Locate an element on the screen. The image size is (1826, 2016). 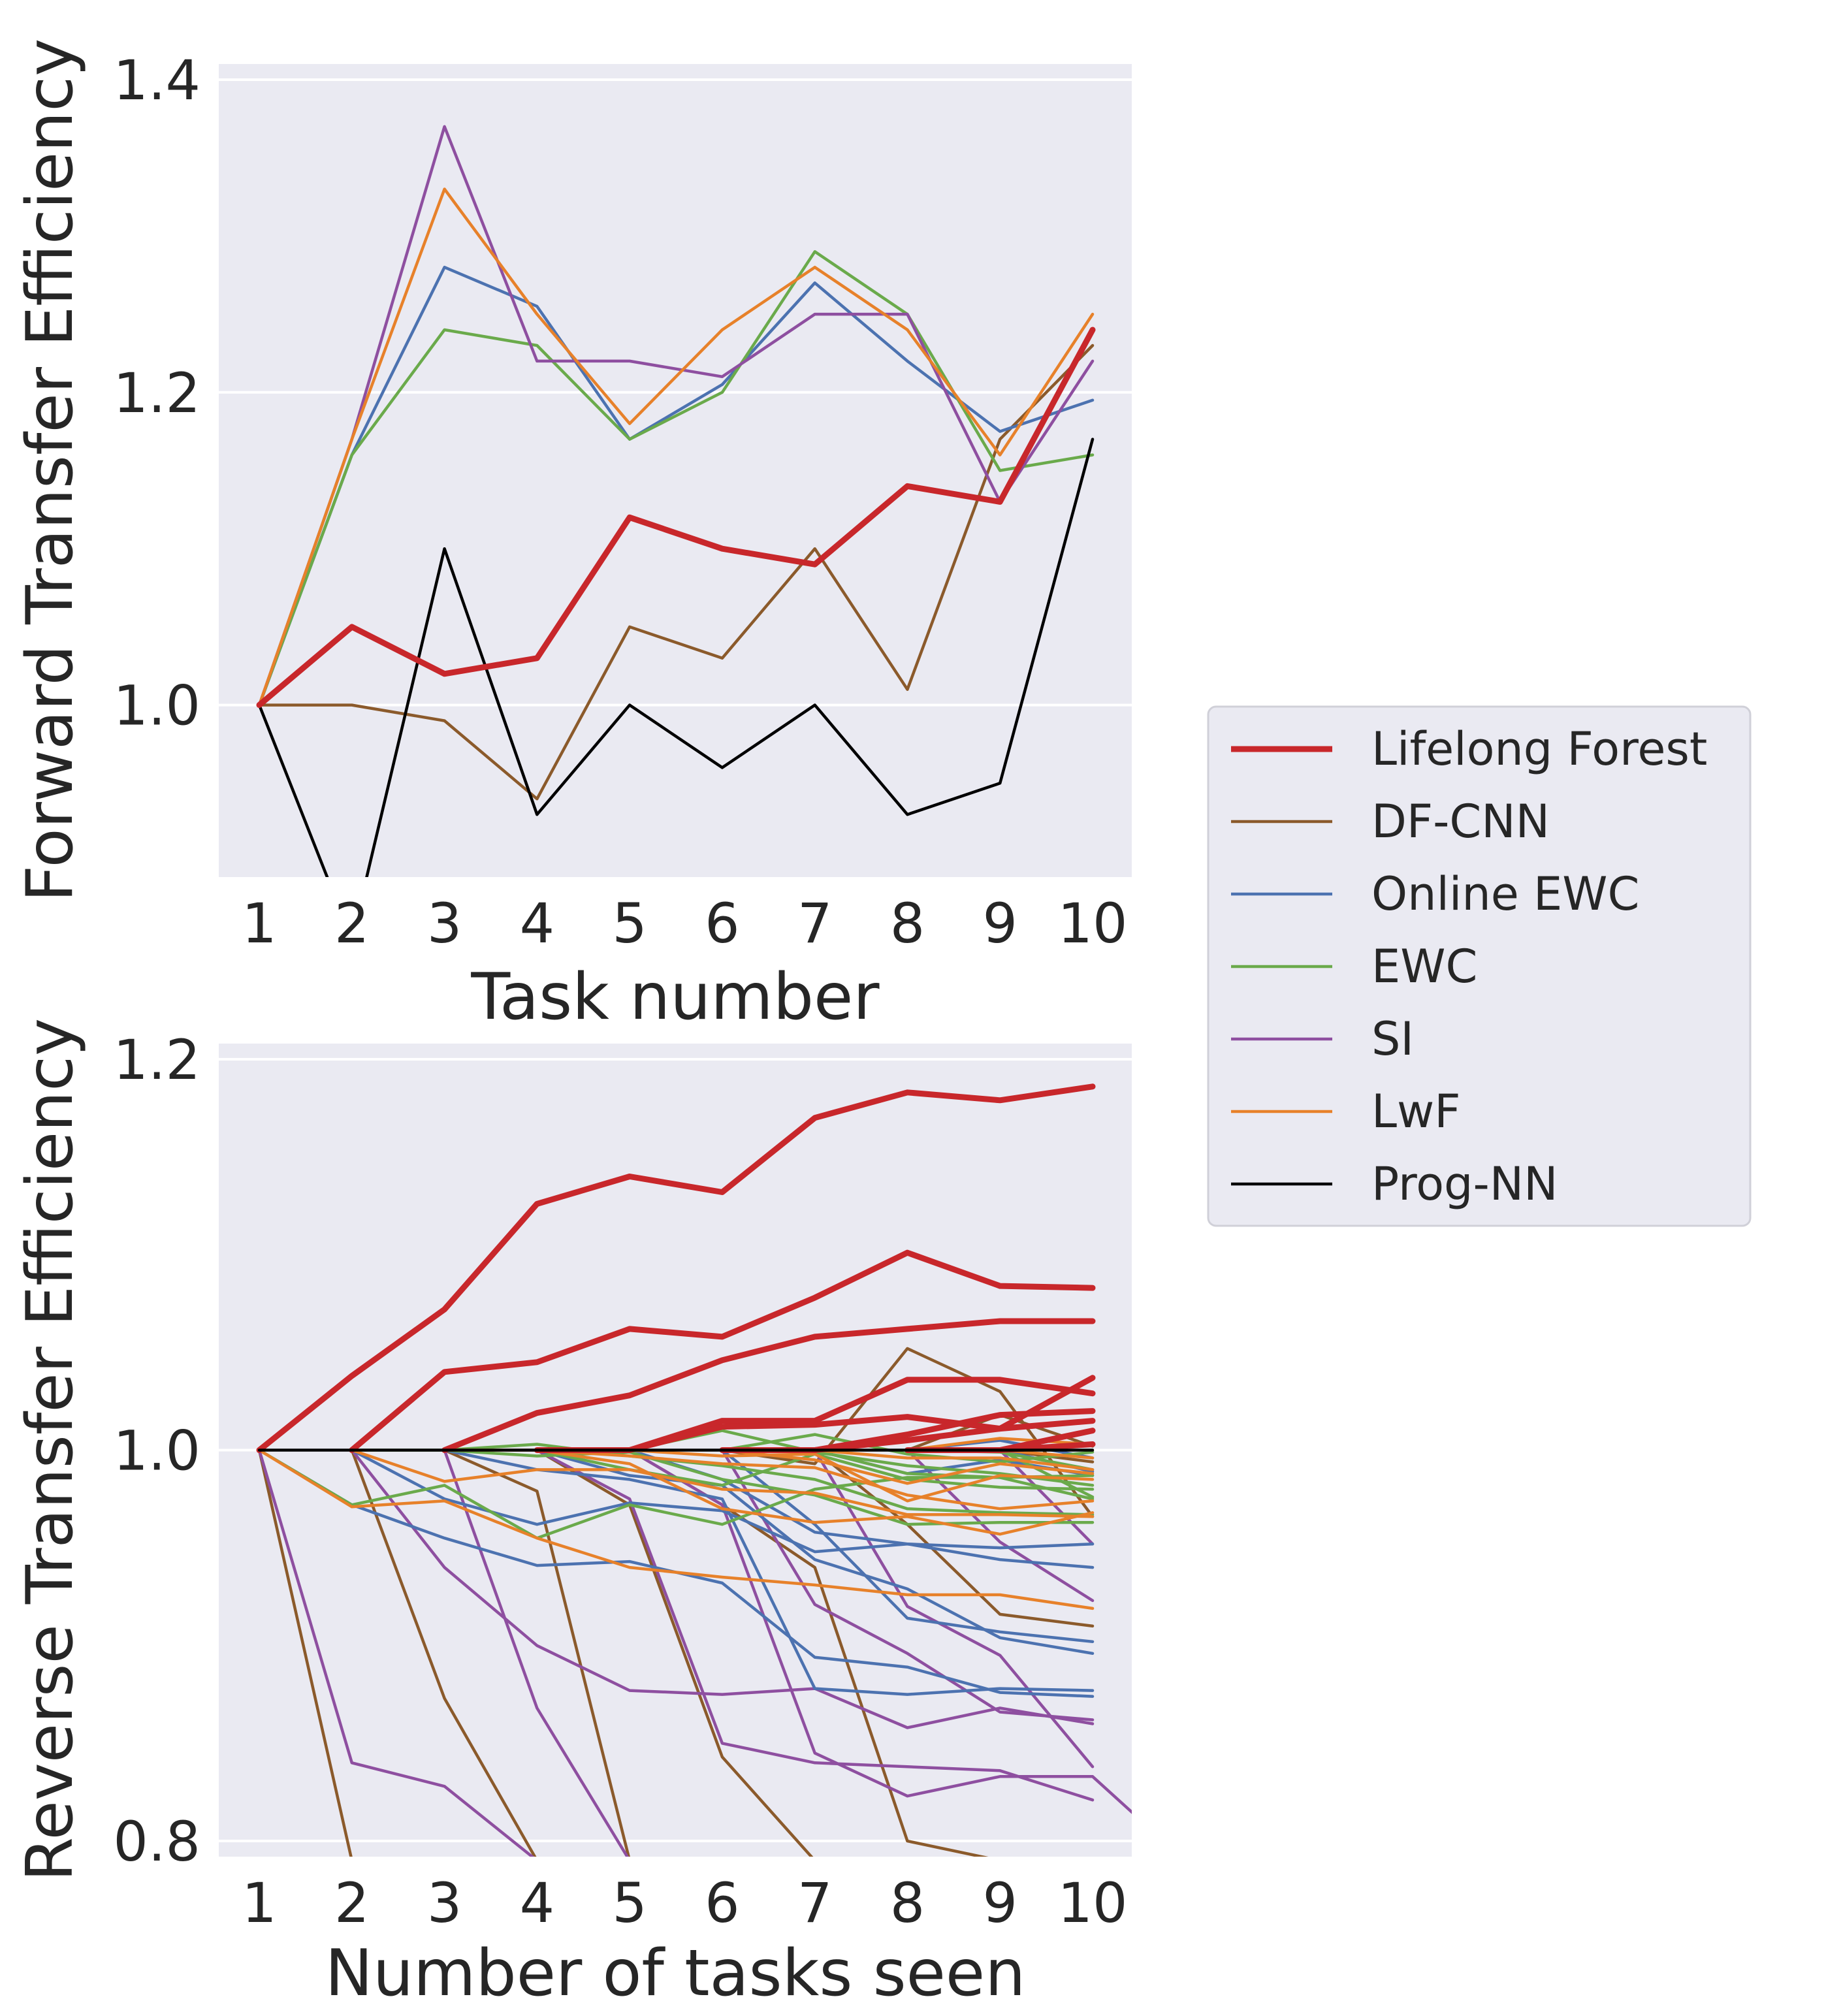
legend-label: LwF is located at coordinates (1416, 1111).